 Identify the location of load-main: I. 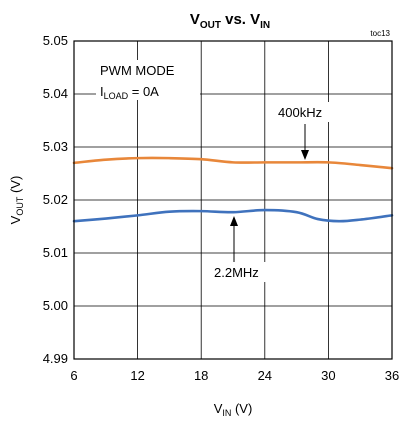
(102, 91).